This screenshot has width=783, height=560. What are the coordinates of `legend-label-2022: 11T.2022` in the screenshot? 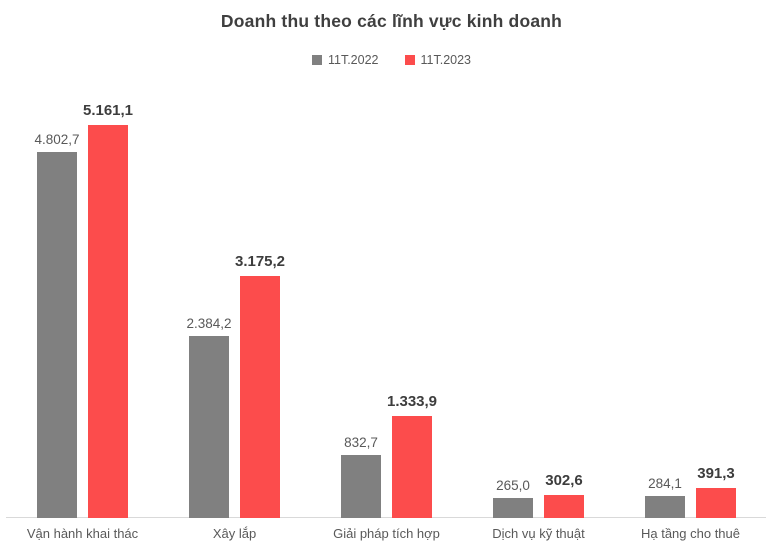 It's located at (353, 60).